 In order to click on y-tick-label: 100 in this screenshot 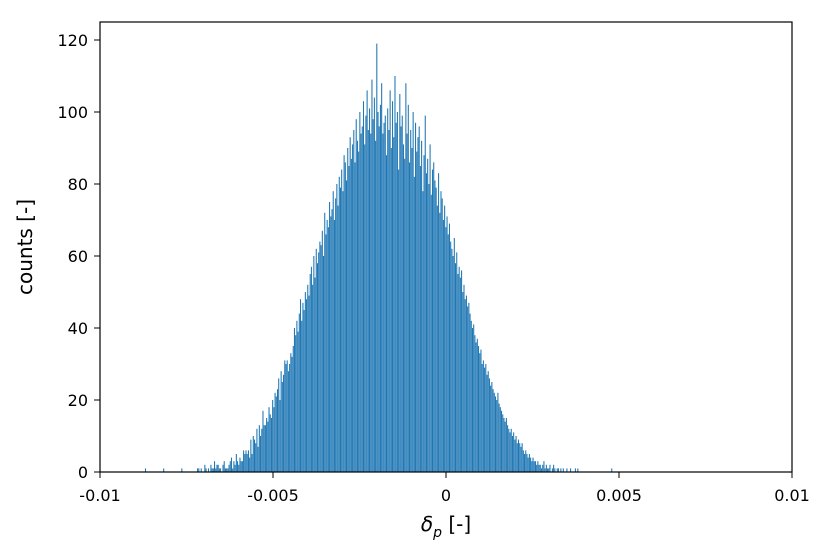, I will do `click(72, 112)`.